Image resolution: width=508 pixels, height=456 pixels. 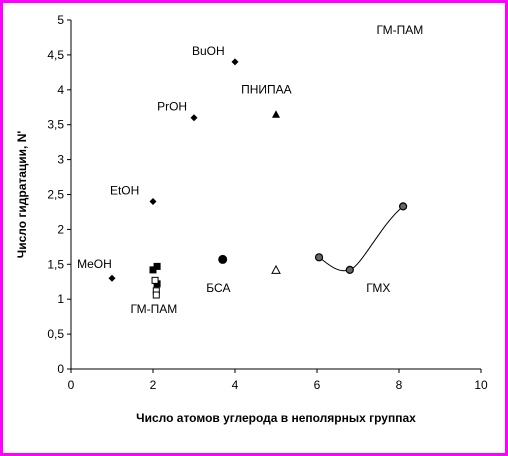 What do you see at coordinates (60, 229) in the screenshot?
I see `y-tick-label: 2` at bounding box center [60, 229].